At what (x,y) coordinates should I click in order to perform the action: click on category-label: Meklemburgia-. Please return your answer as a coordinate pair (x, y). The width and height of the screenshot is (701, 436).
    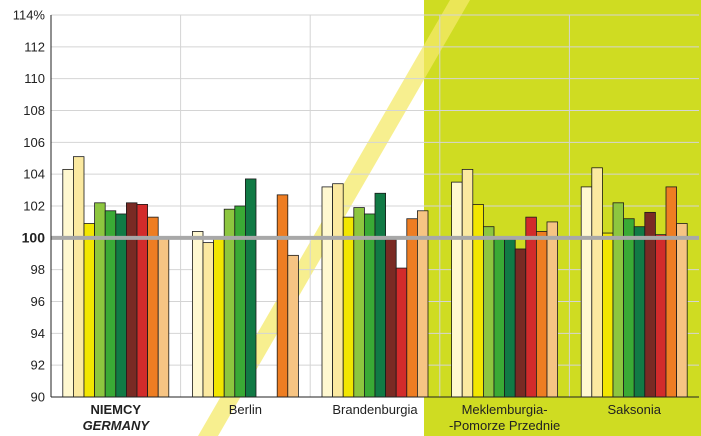
    Looking at the image, I should click on (505, 409).